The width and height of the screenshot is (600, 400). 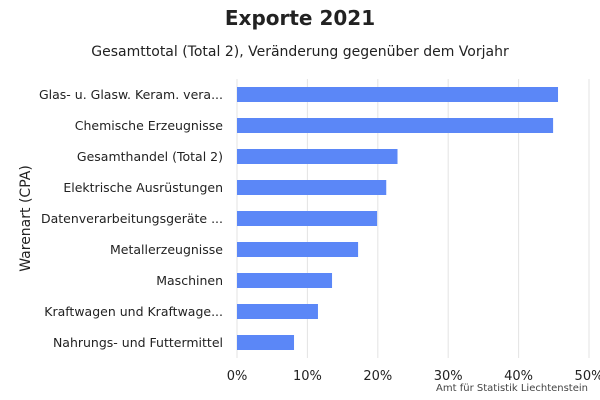 What do you see at coordinates (143, 187) in the screenshot?
I see `category-label: Elektrische Ausrüstungen` at bounding box center [143, 187].